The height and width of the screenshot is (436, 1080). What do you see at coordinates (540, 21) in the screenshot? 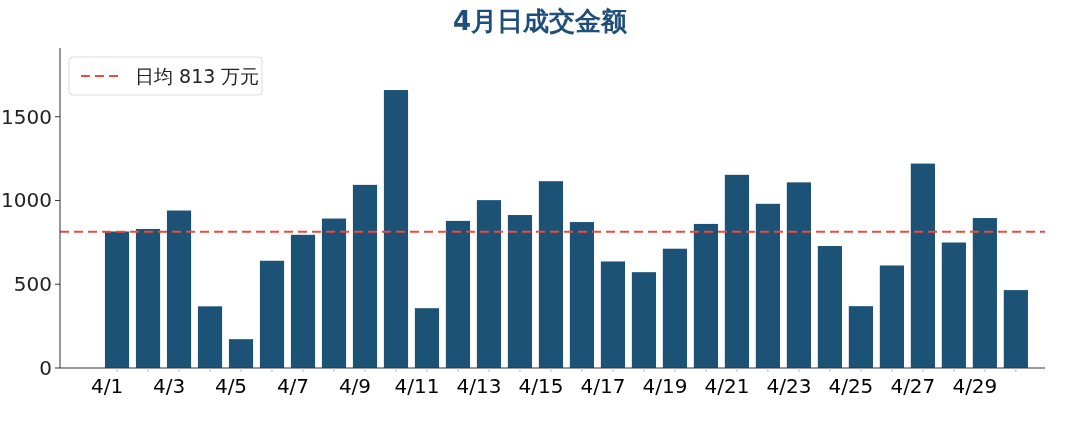
I see `chart-title: 4月日成交金额` at bounding box center [540, 21].